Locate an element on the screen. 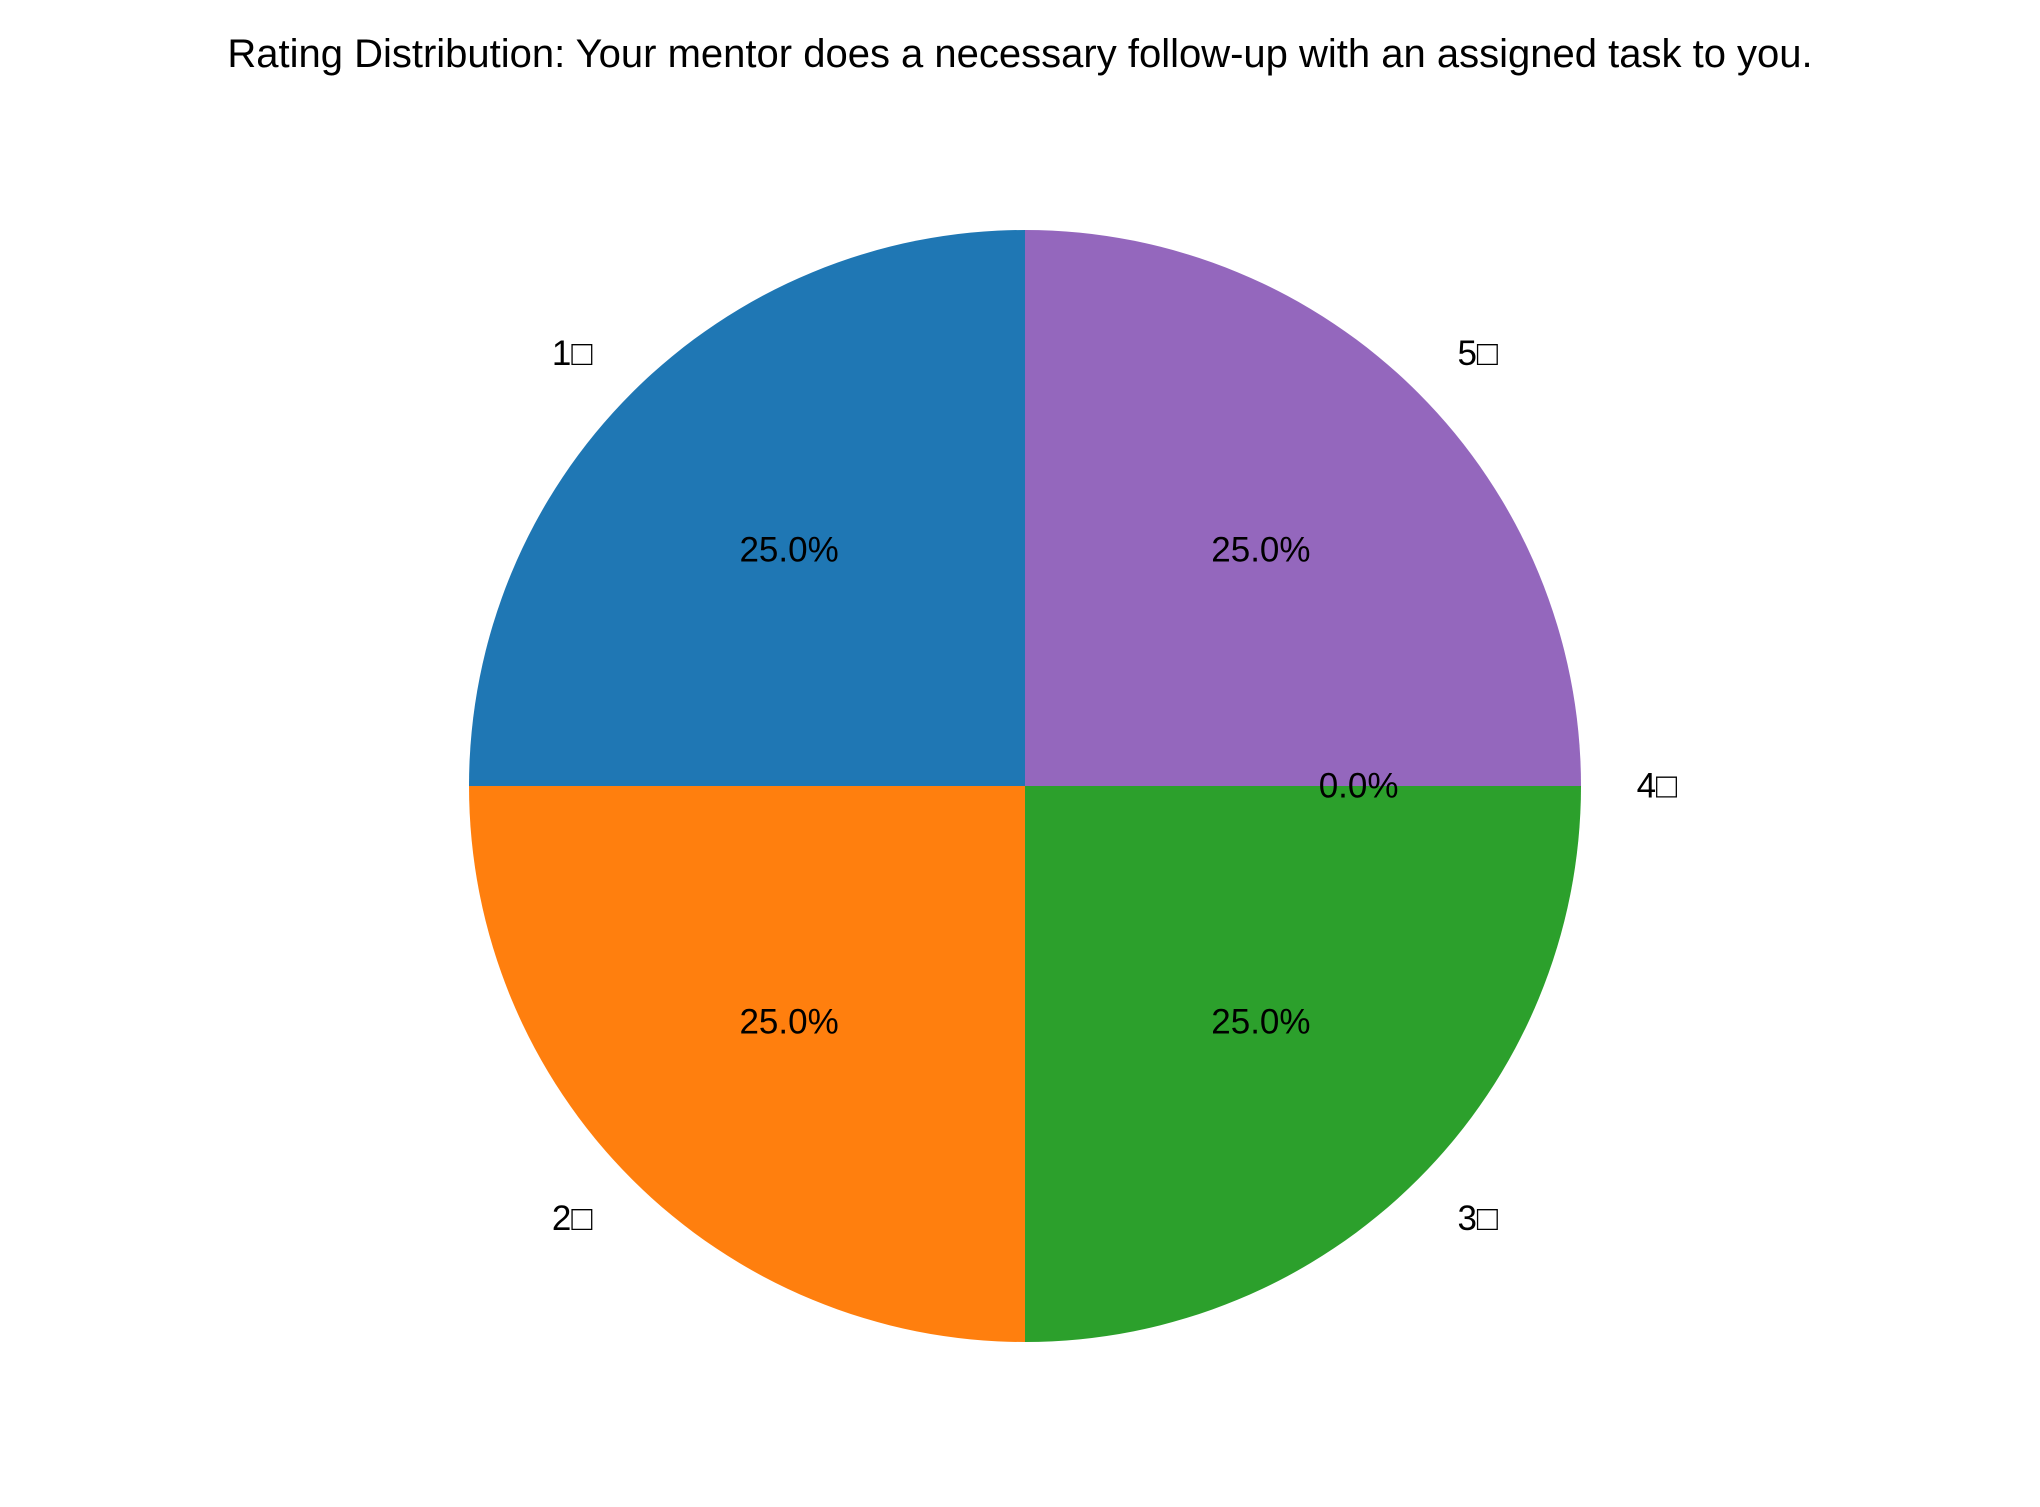  slice-3-pct-label: 25.0% is located at coordinates (1260, 1021).